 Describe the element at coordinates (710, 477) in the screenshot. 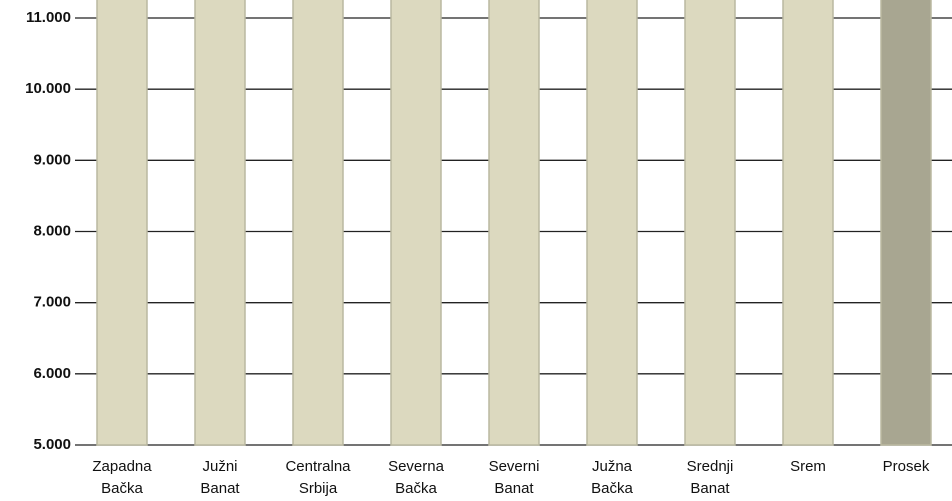

I see `x-tick-label: Srednji Banat` at that location.